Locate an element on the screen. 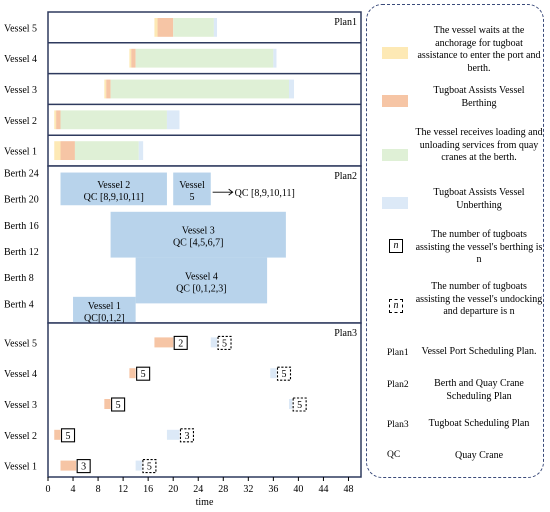 Image resolution: width=550 pixels, height=512 pixels. time-tick-label: 32 is located at coordinates (248, 489).